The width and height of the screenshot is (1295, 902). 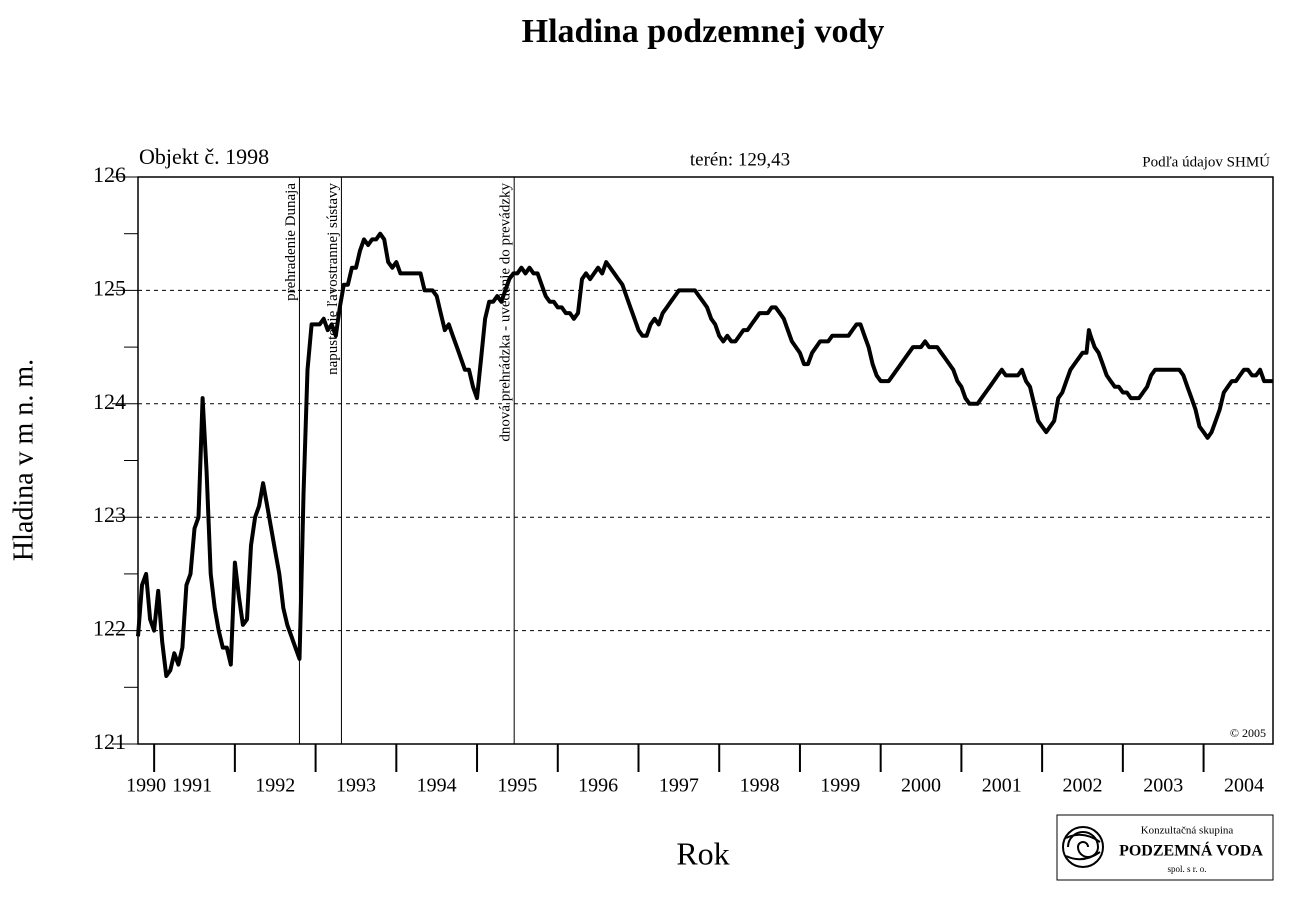 What do you see at coordinates (1083, 847) in the screenshot?
I see `logo-icon` at bounding box center [1083, 847].